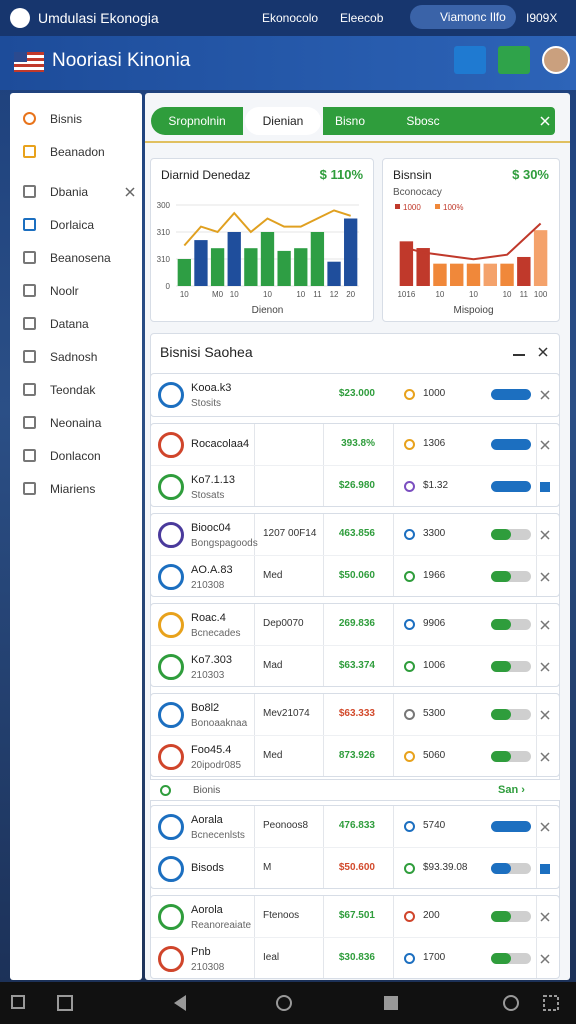  Describe the element at coordinates (98, 18) in the screenshot. I see `app-name: Umdulasi Ekonogia` at that location.